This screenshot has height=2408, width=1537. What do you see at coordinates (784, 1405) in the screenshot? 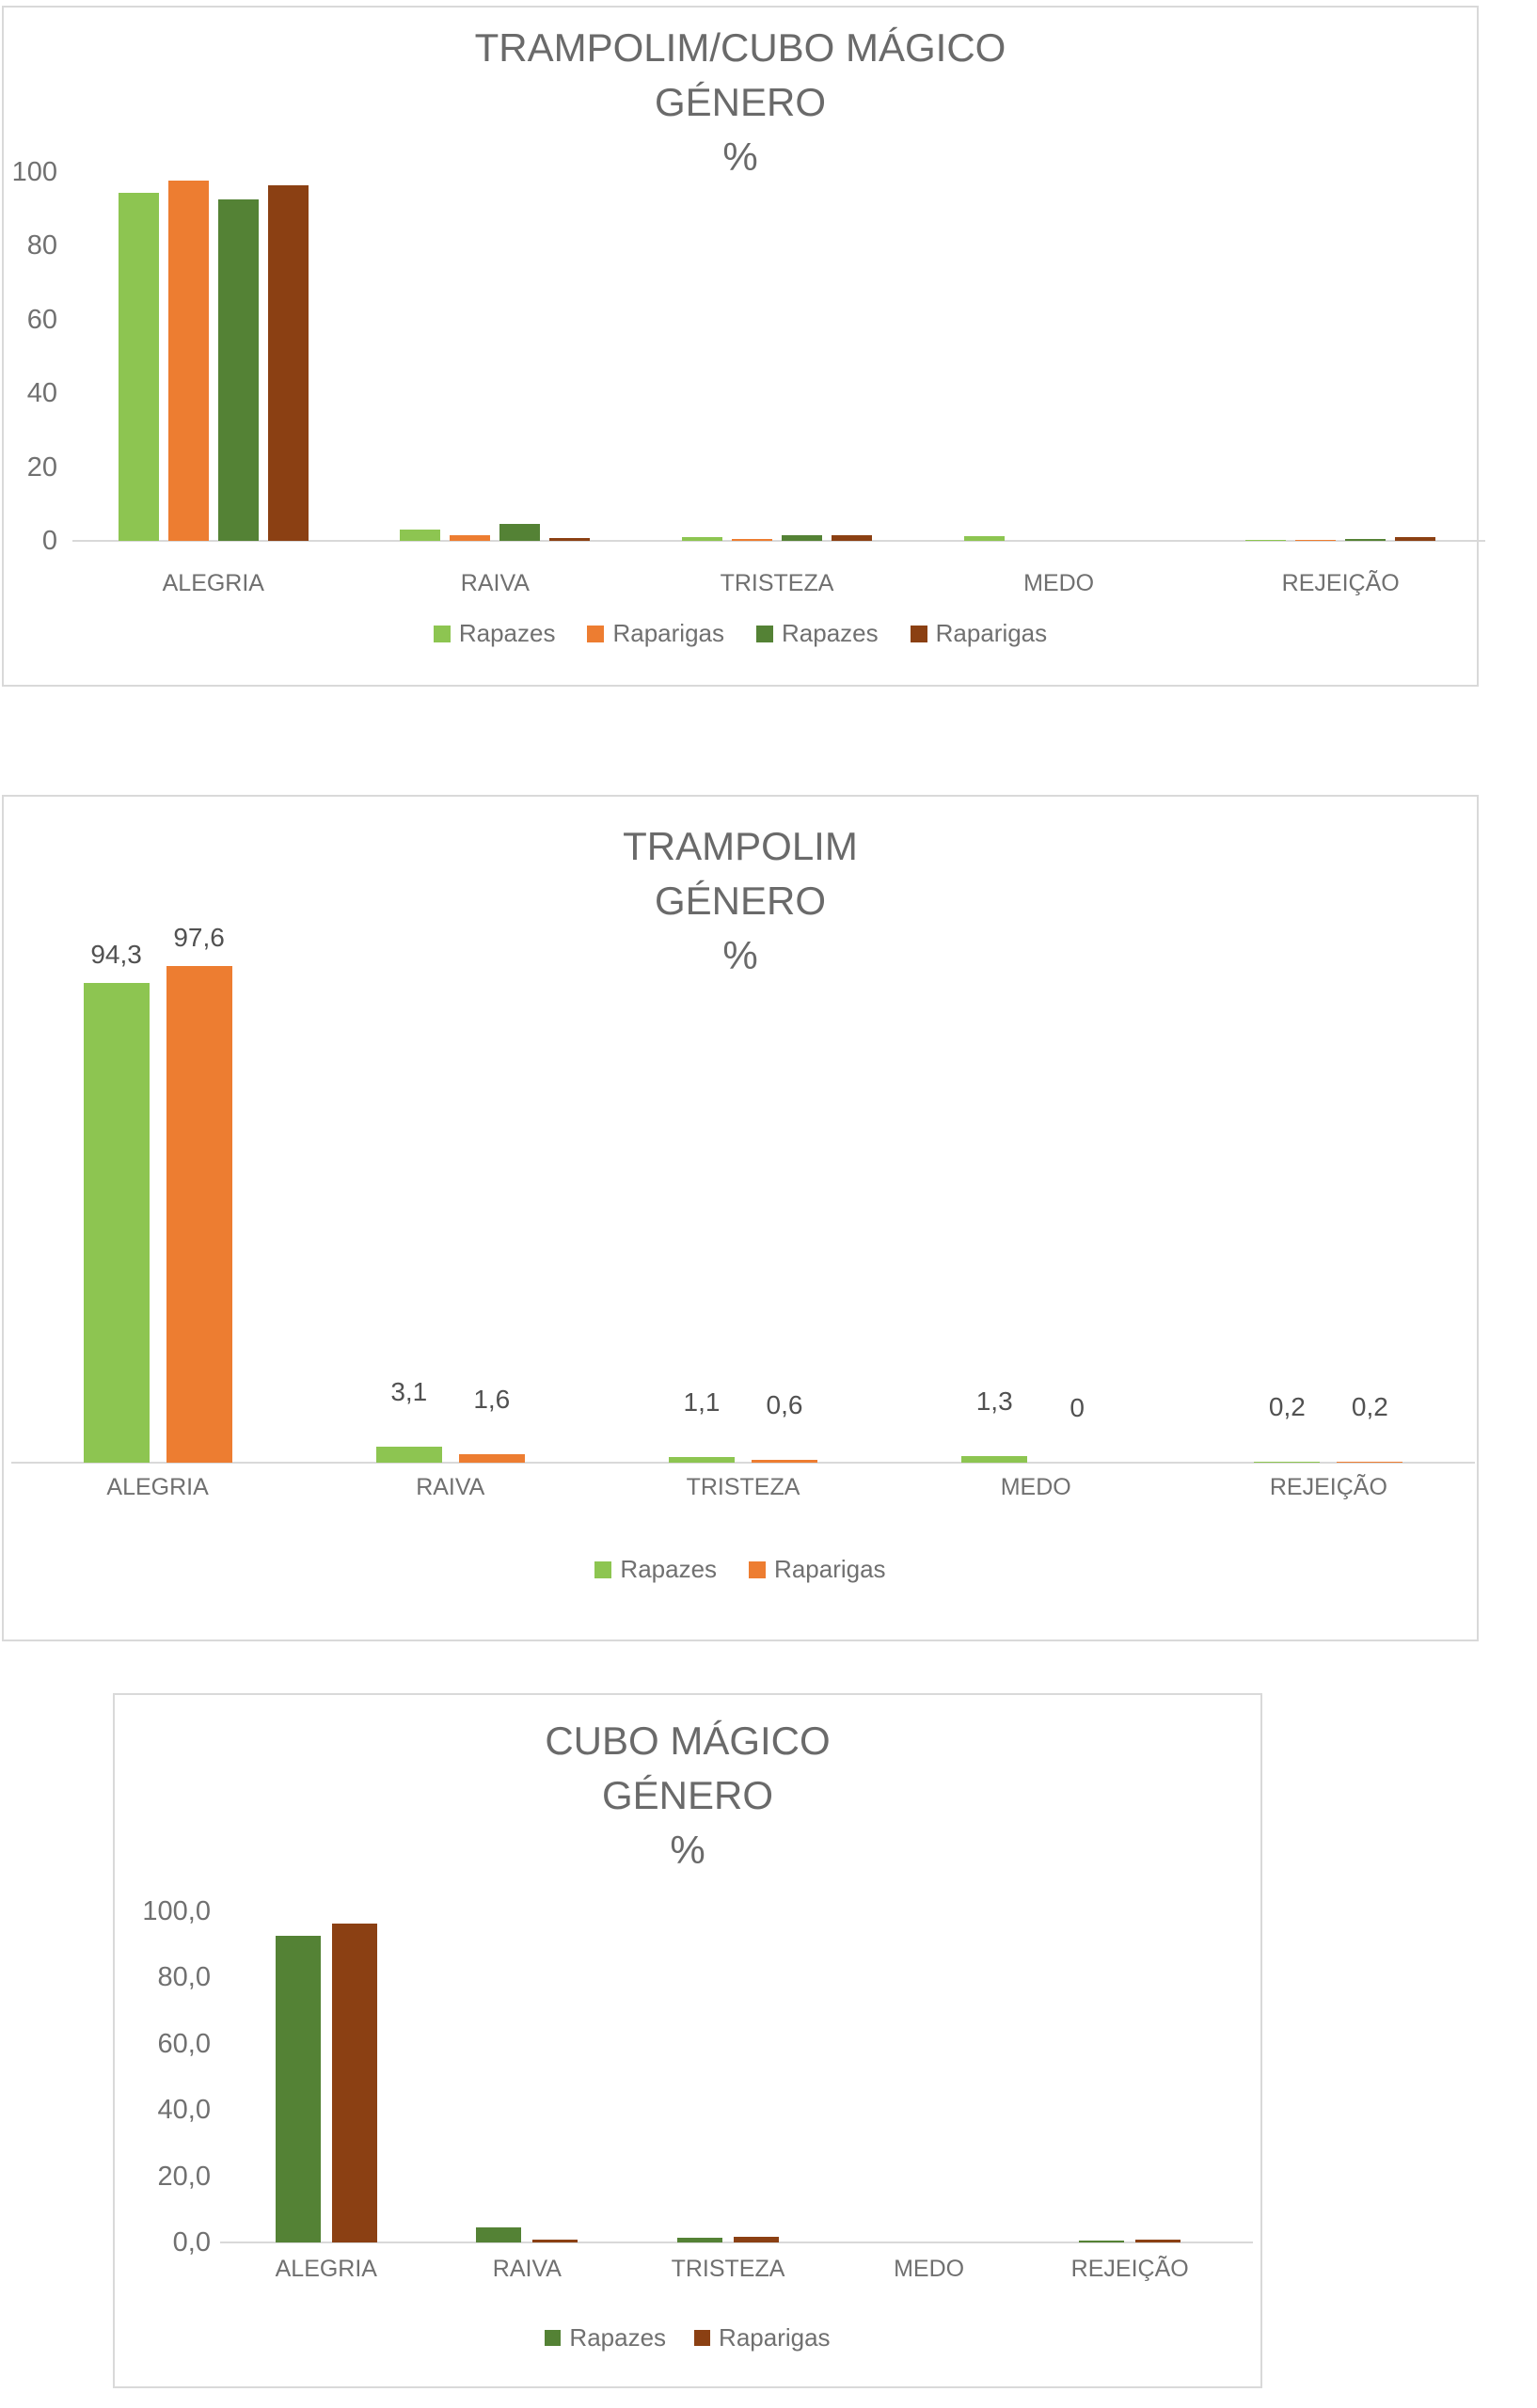
I see `data-label-tristeza-1: 0,6` at bounding box center [784, 1405].